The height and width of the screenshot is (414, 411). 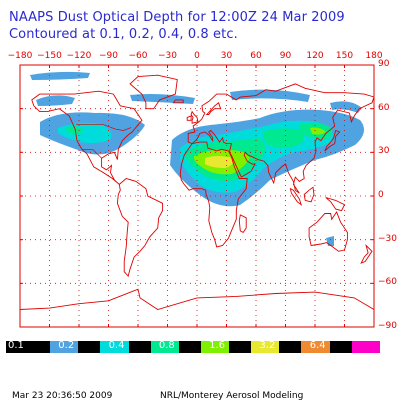 I want to click on coastline-new-guinea, so click(x=335, y=204).